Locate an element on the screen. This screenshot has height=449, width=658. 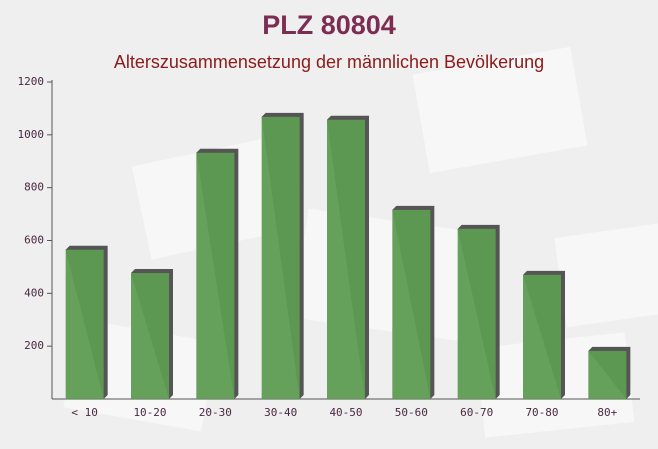
x-tick-label: 30-40 is located at coordinates (280, 412).